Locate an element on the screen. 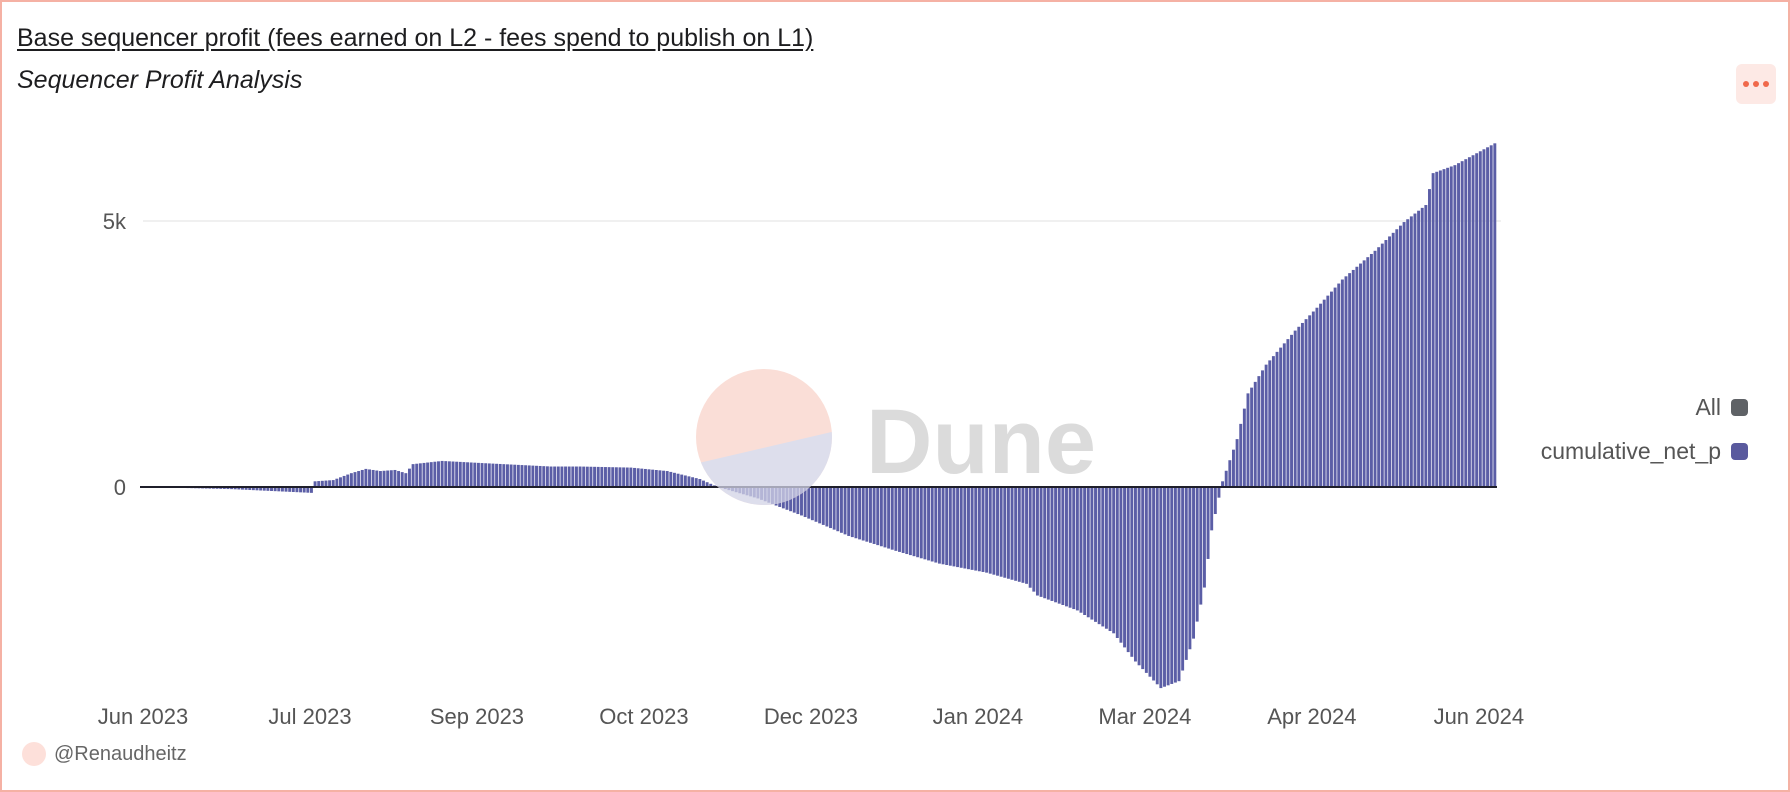 This screenshot has width=1790, height=792. legend-item-cumulative-net-p: cumulative_net_p is located at coordinates (1644, 451).